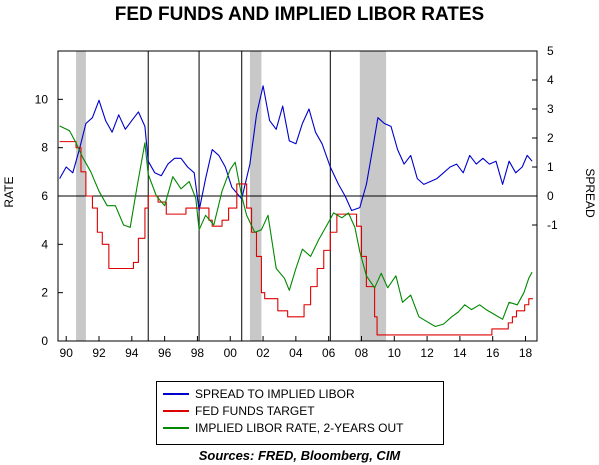 This screenshot has height=465, width=599. Describe the element at coordinates (550, 196) in the screenshot. I see `right-tick-label-1: 0` at that location.